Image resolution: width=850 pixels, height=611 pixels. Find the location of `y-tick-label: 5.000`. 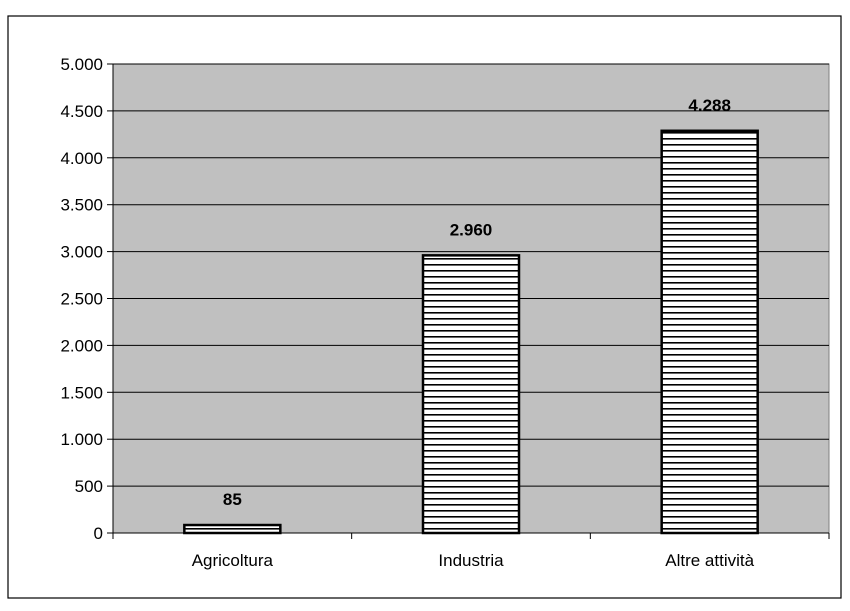

y-tick-label: 5.000 is located at coordinates (81, 64).